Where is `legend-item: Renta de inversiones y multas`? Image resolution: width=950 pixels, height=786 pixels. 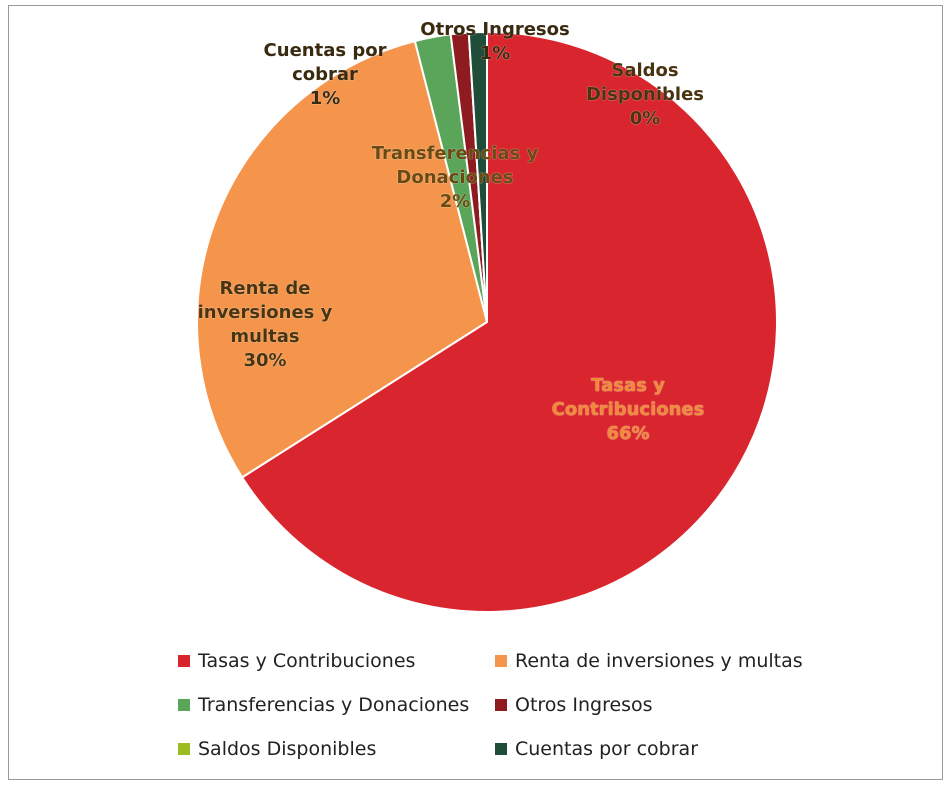 legend-item: Renta de inversiones y multas is located at coordinates (649, 661).